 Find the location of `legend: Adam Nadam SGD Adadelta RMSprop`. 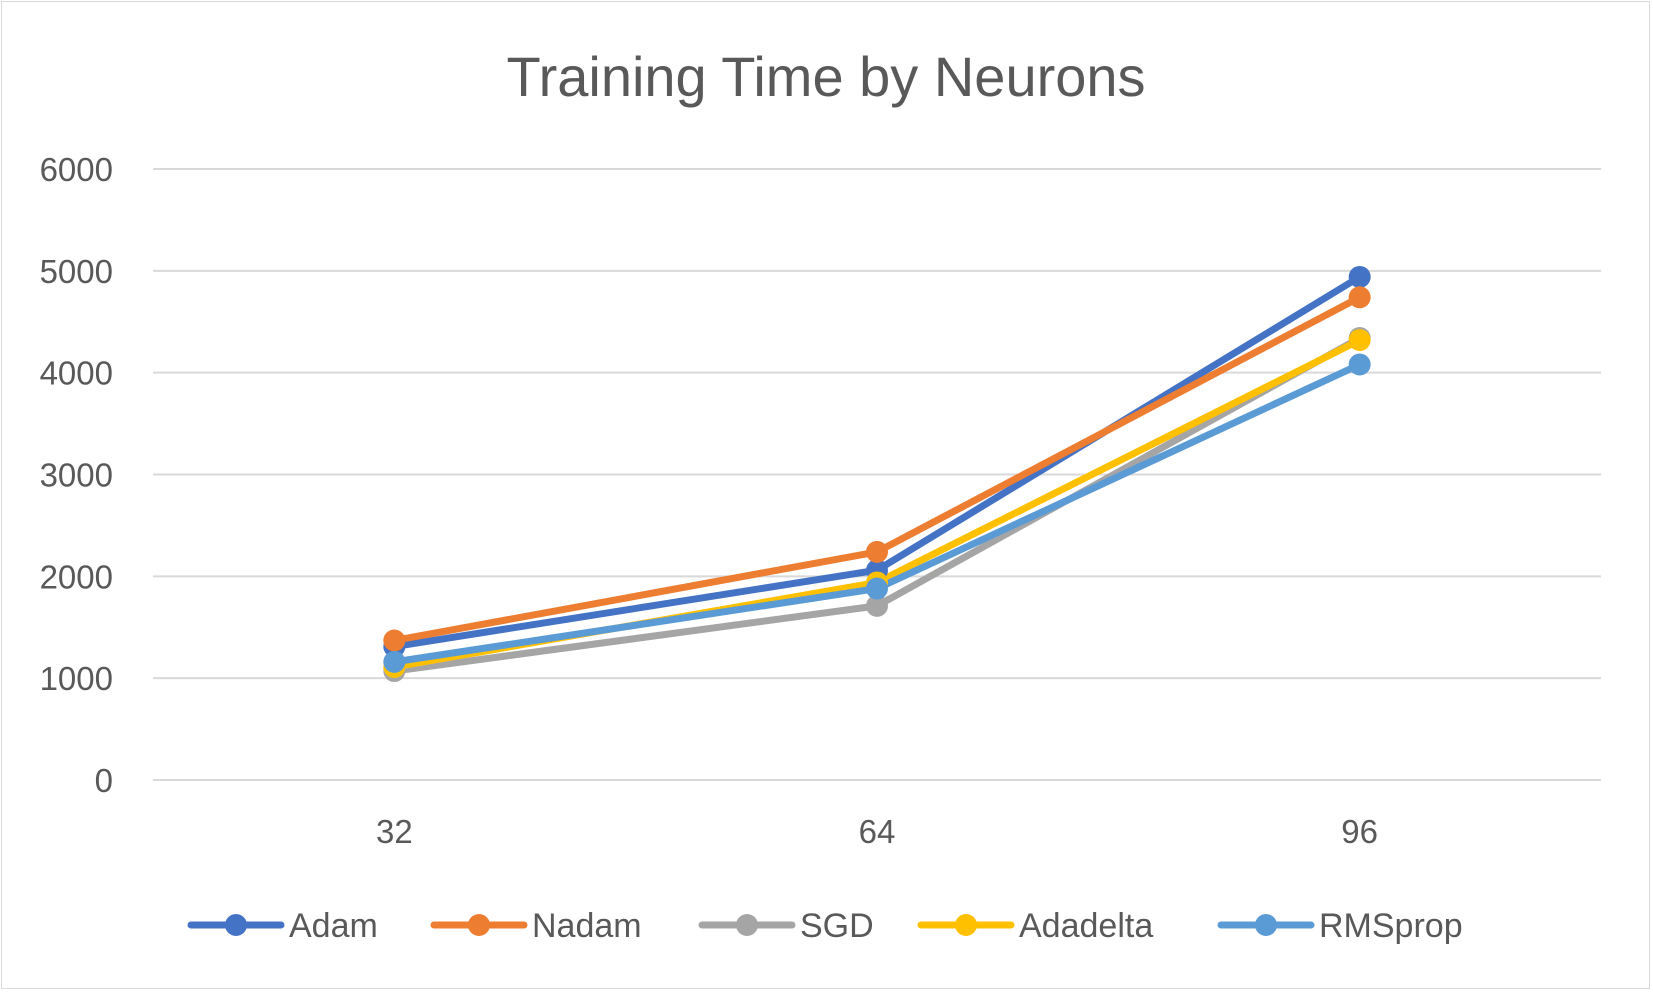

legend: Adam Nadam SGD Adadelta RMSprop is located at coordinates (825, 926).